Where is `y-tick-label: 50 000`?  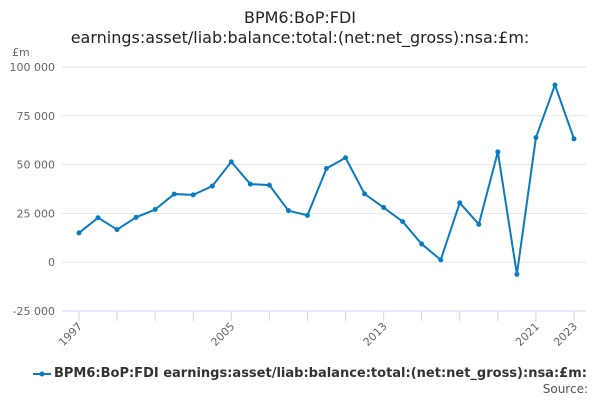 y-tick-label: 50 000 is located at coordinates (36, 165).